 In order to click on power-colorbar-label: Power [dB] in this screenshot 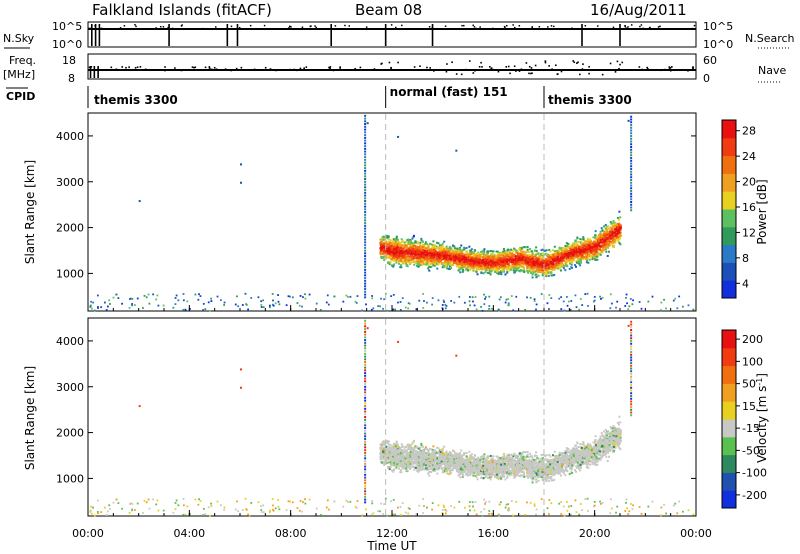, I will do `click(762, 211)`.